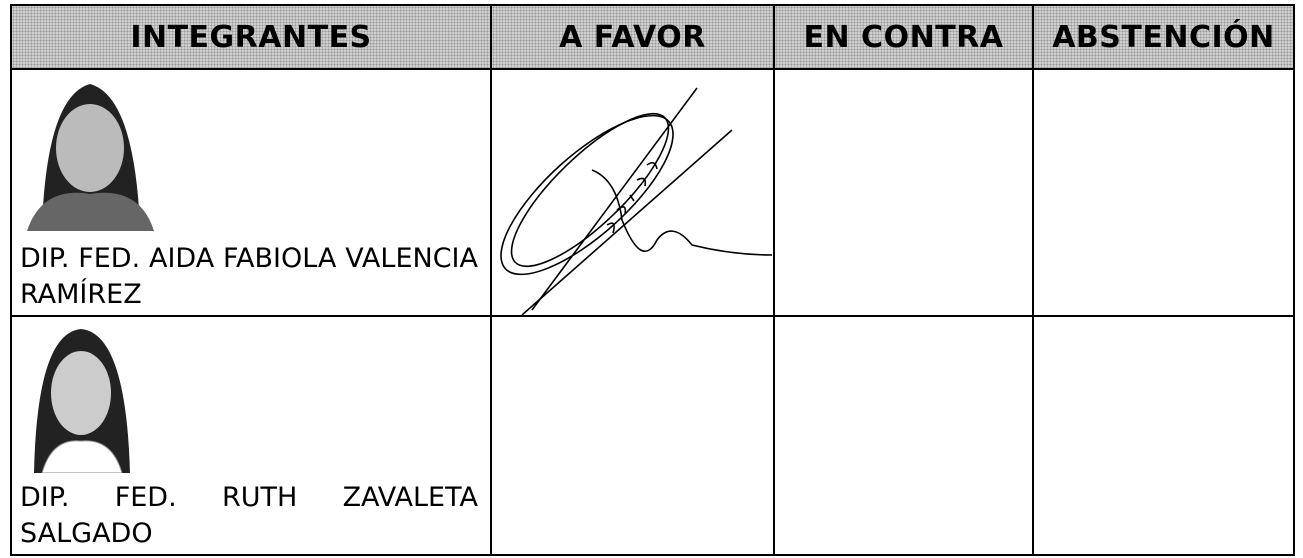 The width and height of the screenshot is (1303, 558). What do you see at coordinates (249, 515) in the screenshot?
I see `member-name: DIP. FED. RUTH ZAVALETA SALGADO` at bounding box center [249, 515].